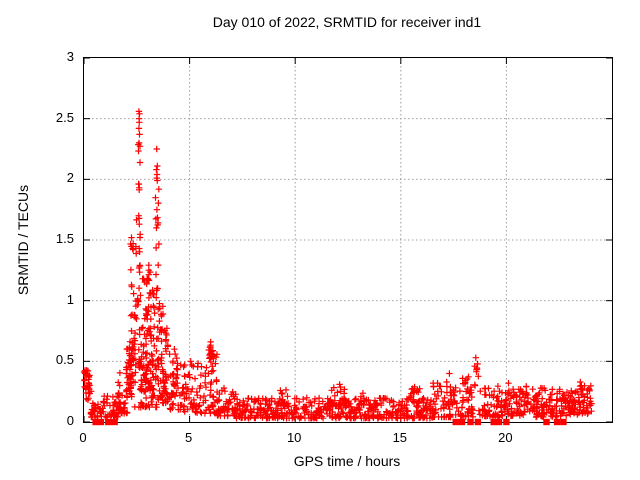  Describe the element at coordinates (347, 461) in the screenshot. I see `x-axis-label: GPS time / hours` at that location.